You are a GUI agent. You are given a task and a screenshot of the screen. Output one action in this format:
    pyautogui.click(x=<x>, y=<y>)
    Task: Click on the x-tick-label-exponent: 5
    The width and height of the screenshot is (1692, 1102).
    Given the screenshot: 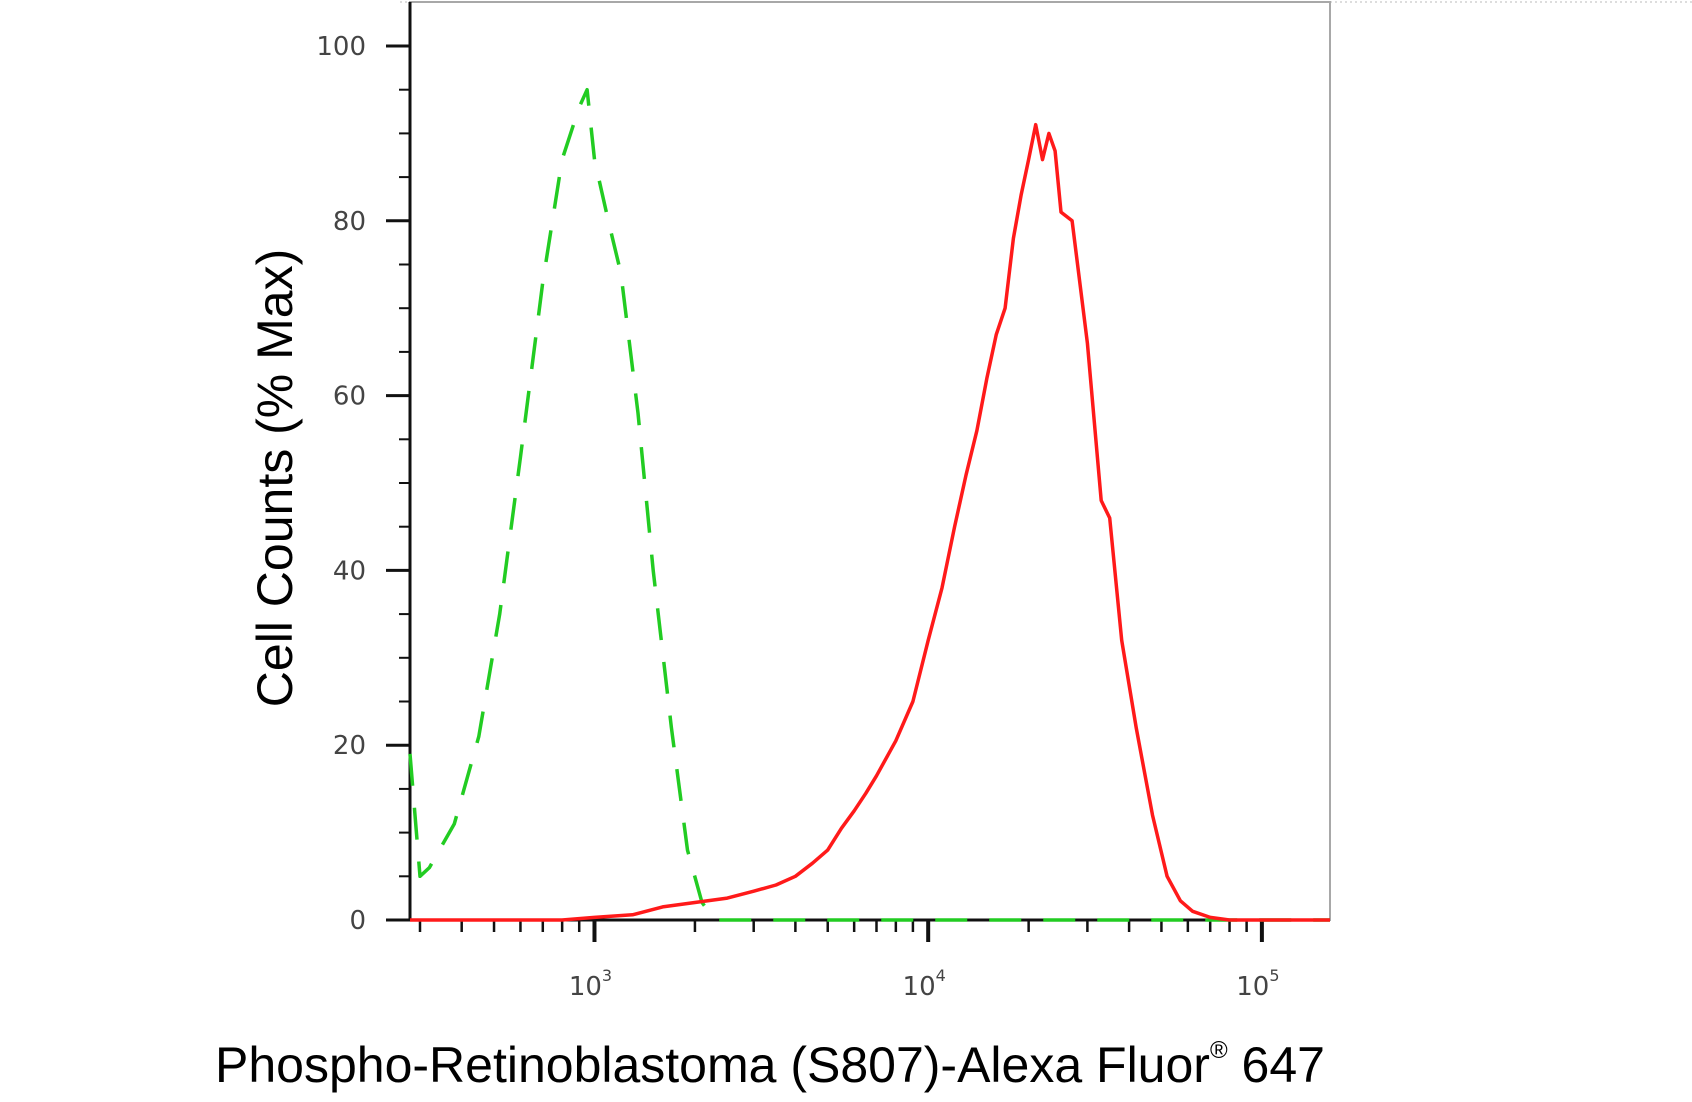 What is the action you would take?
    pyautogui.click(x=1274, y=975)
    